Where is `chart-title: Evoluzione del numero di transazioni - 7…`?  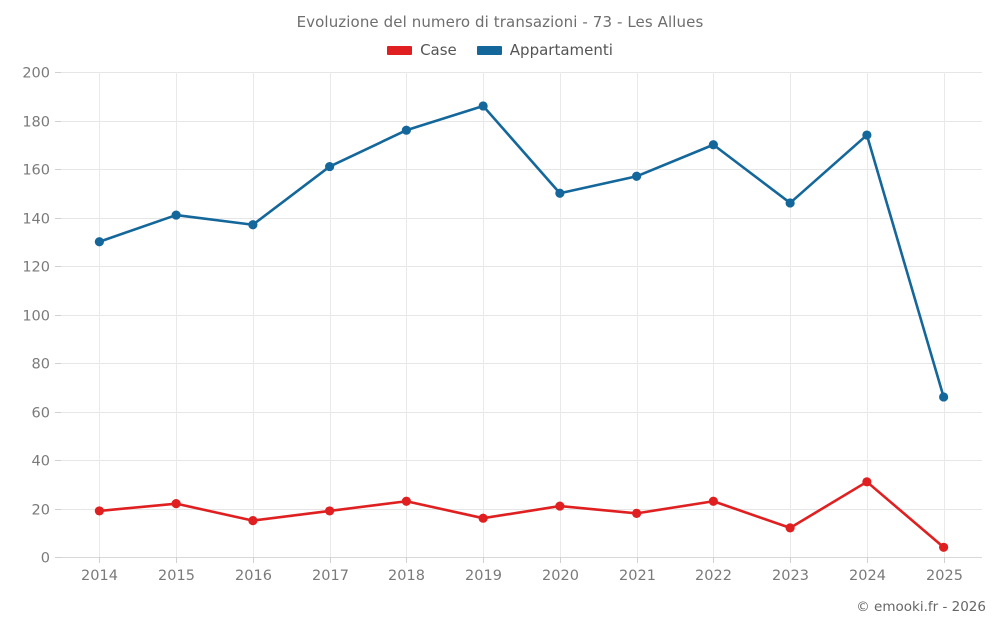 chart-title: Evoluzione del numero di transazioni - 7… is located at coordinates (500, 22).